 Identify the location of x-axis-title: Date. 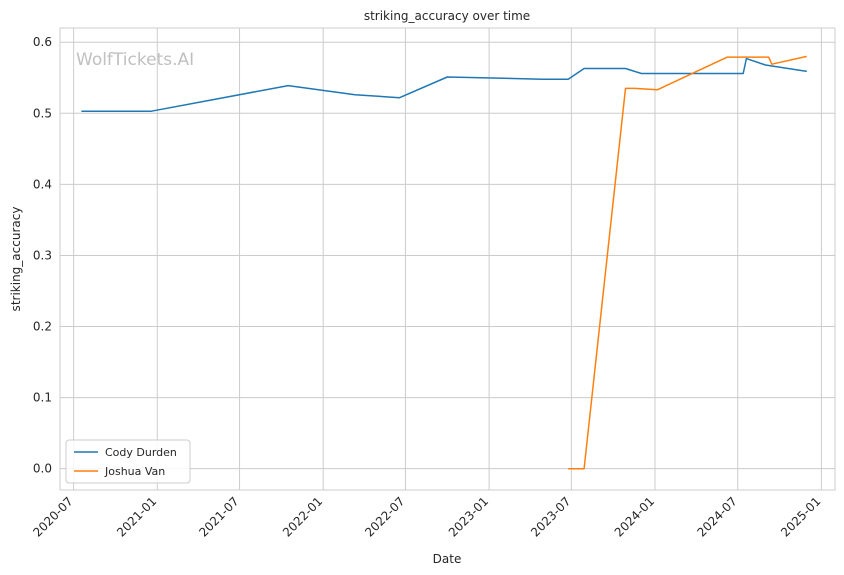
(447, 559).